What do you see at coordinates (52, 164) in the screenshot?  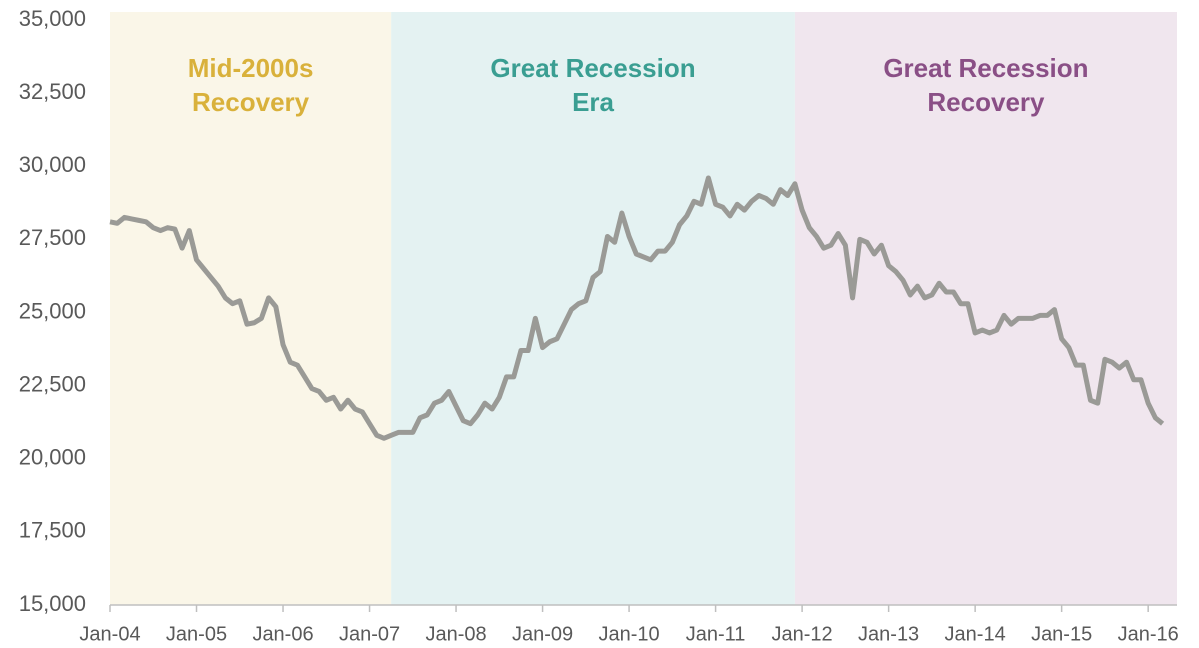 I see `y-tick-label: 30,000` at bounding box center [52, 164].